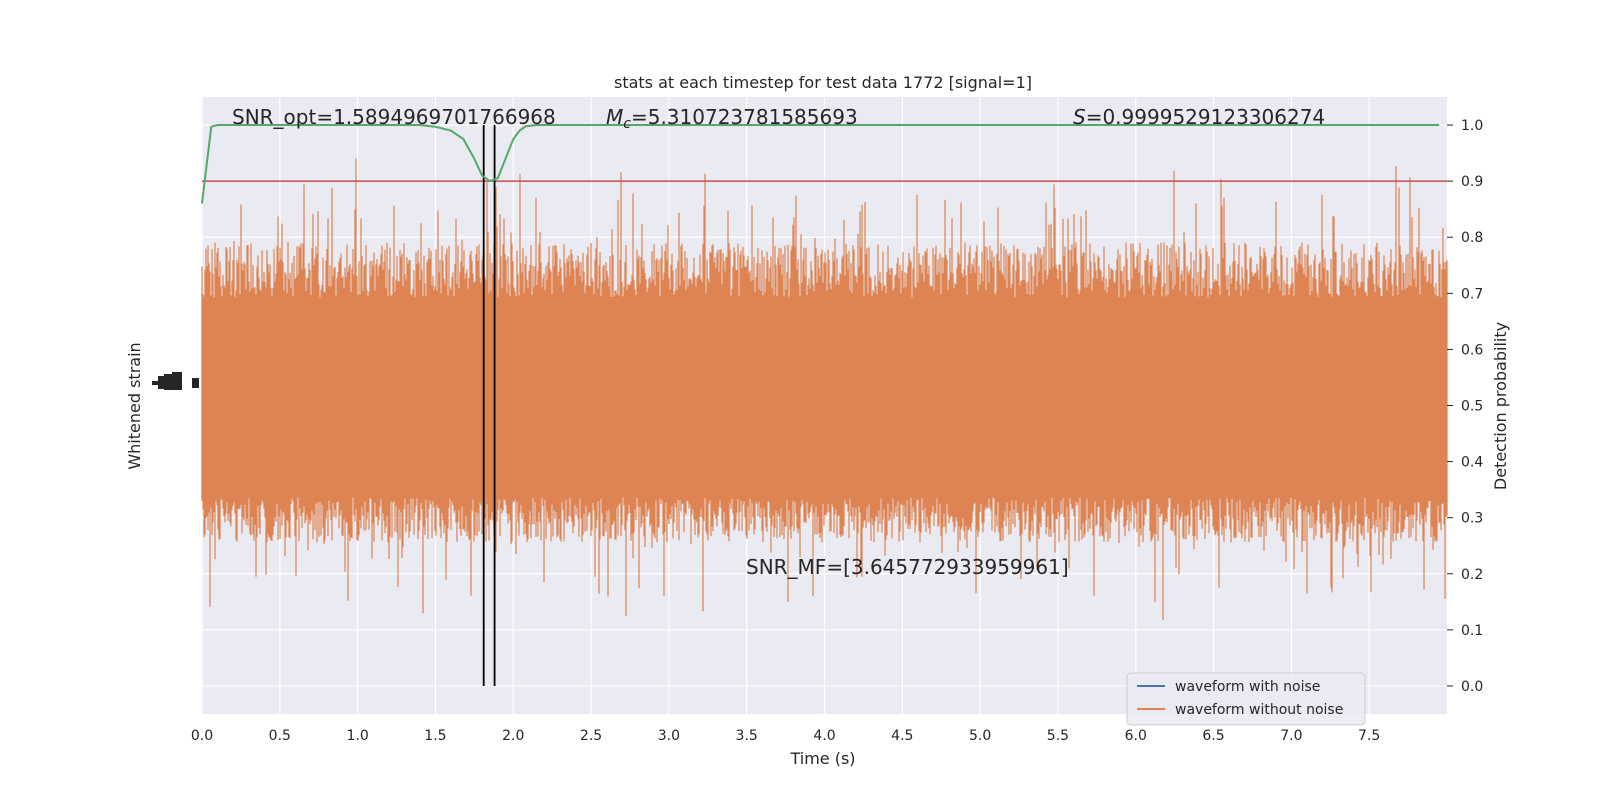  What do you see at coordinates (1472, 294) in the screenshot?
I see `y-tick-label: 0.7` at bounding box center [1472, 294].